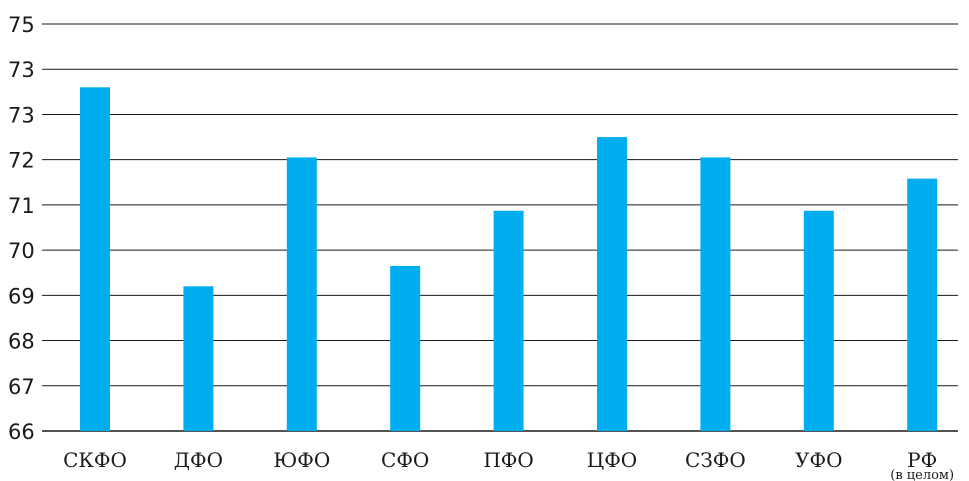 The width and height of the screenshot is (969, 481). I want to click on y-tick-label: 69, so click(21, 296).